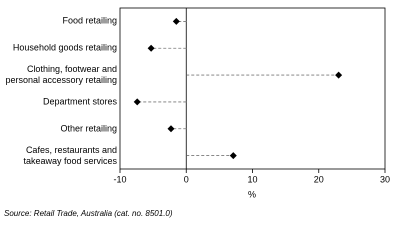  Describe the element at coordinates (88, 128) in the screenshot. I see `category-label: Other retailing` at that location.